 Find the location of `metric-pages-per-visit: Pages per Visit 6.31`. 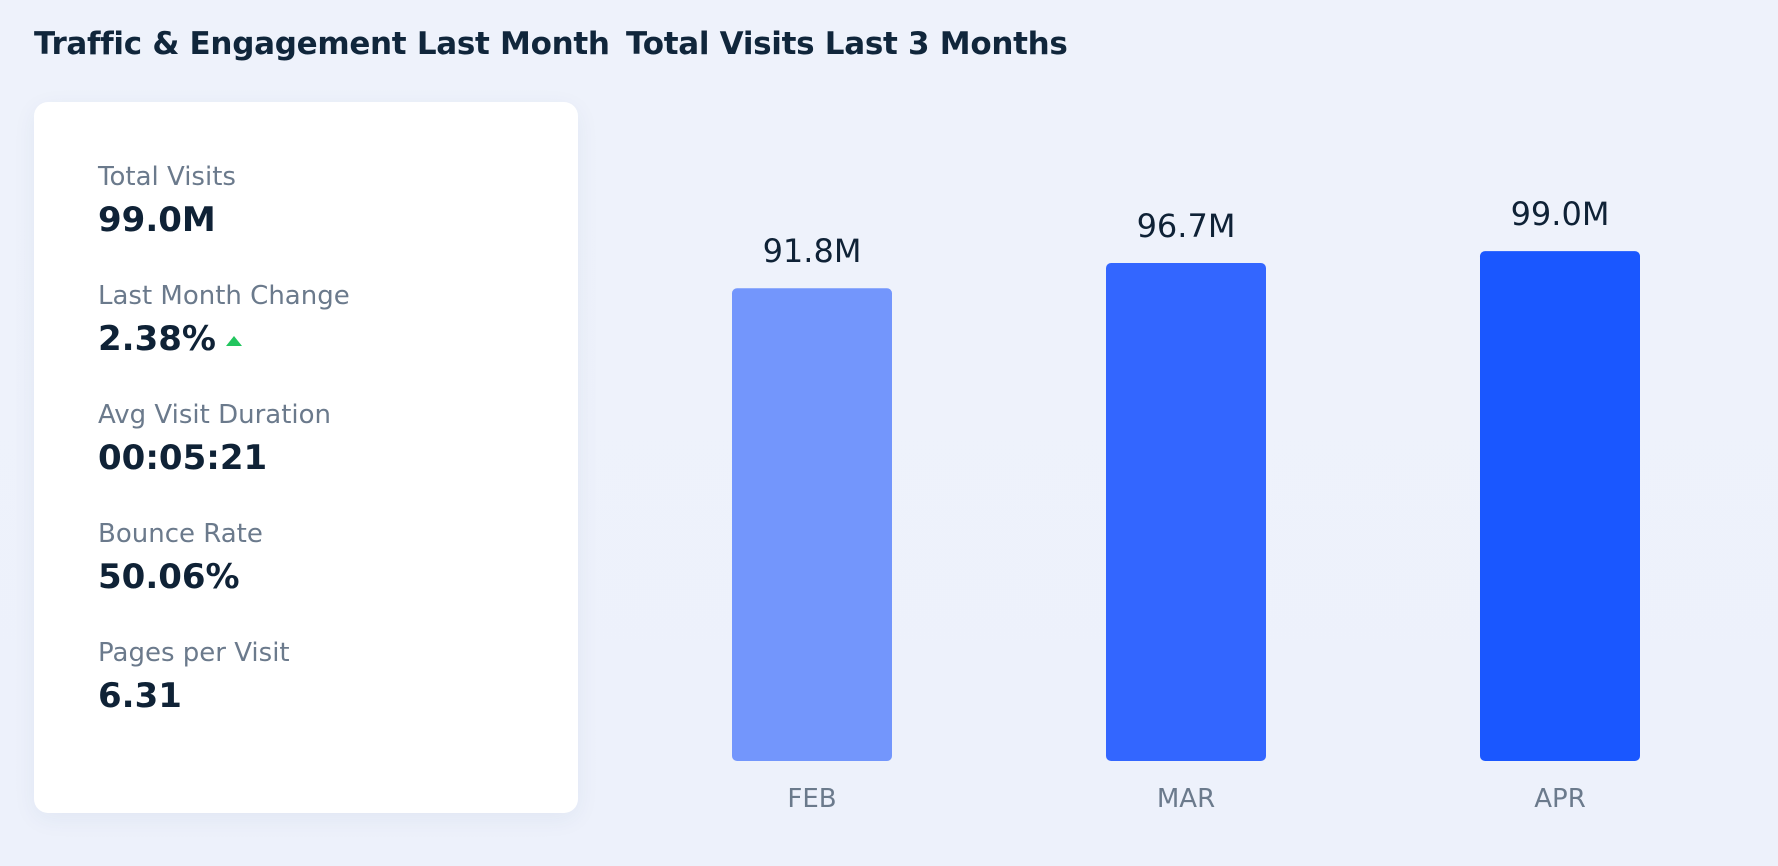

metric-pages-per-visit: Pages per Visit 6.31 is located at coordinates (194, 677).